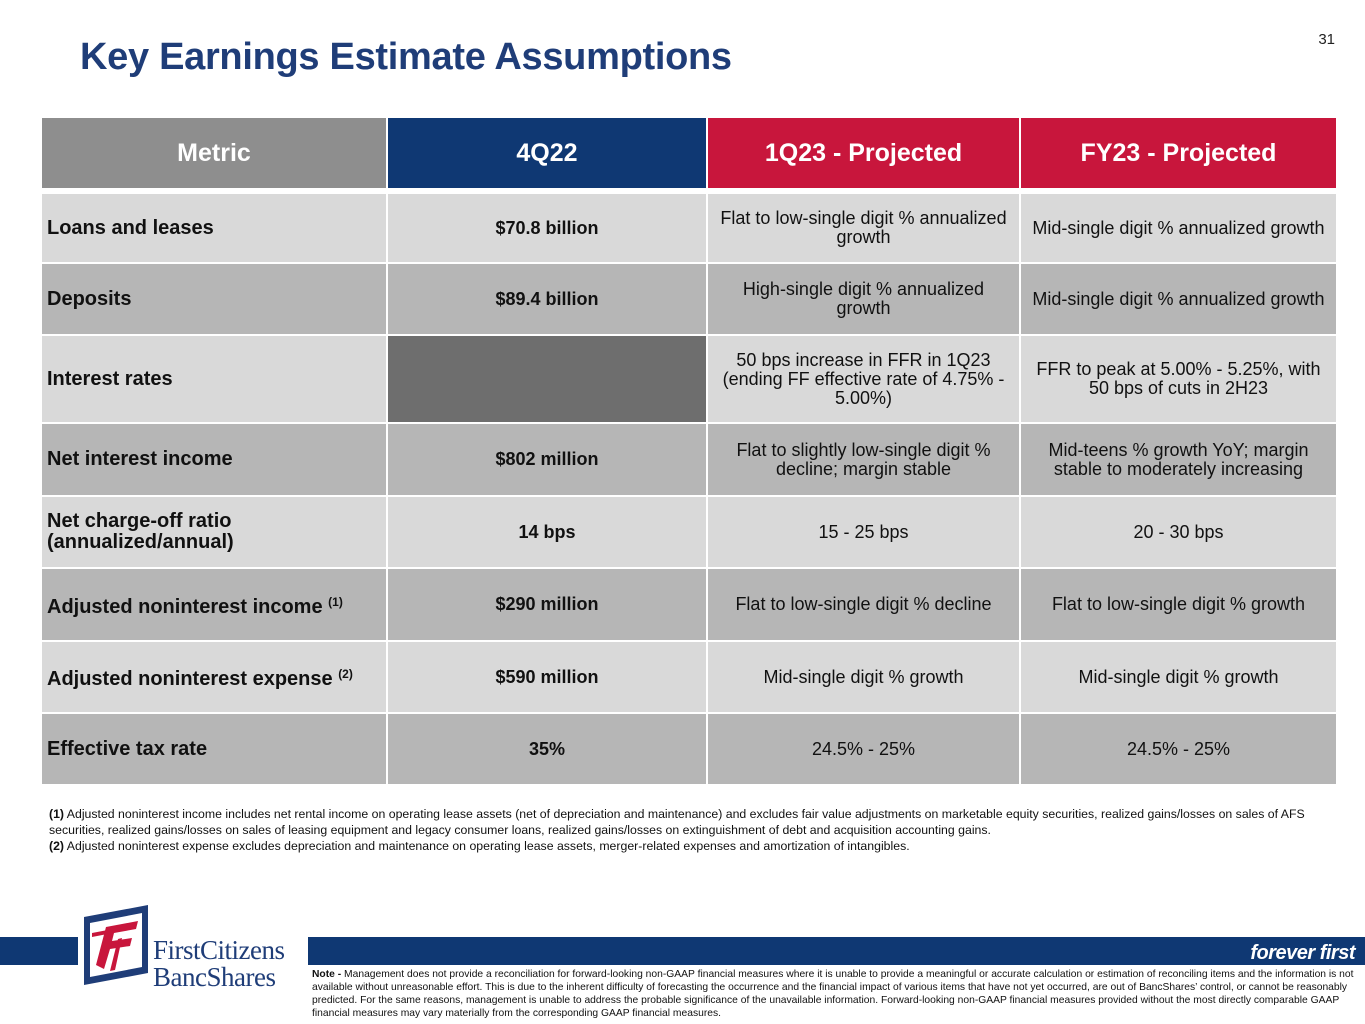  I want to click on footnote-marker: (1), so click(57, 814).